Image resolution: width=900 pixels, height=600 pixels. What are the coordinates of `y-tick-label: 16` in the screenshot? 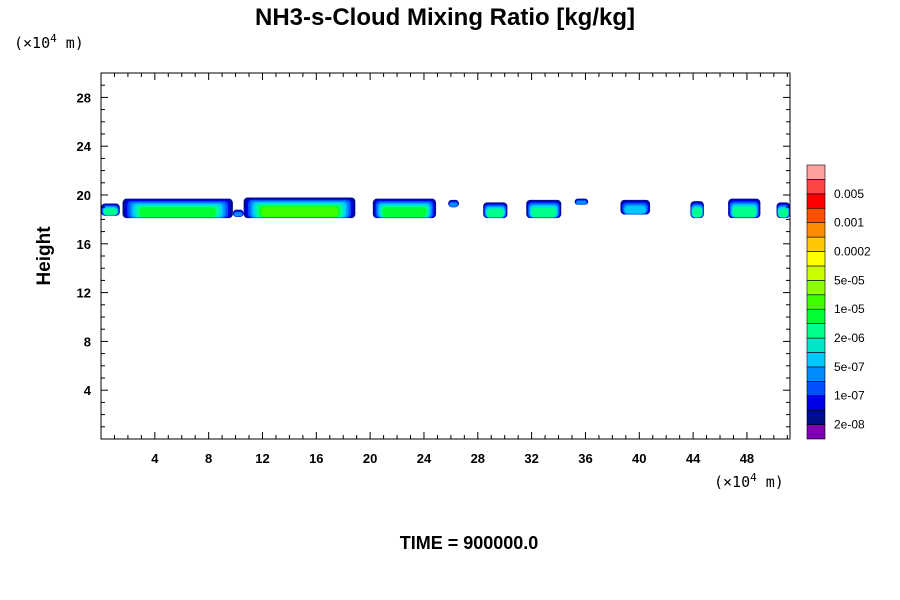 It's located at (84, 244).